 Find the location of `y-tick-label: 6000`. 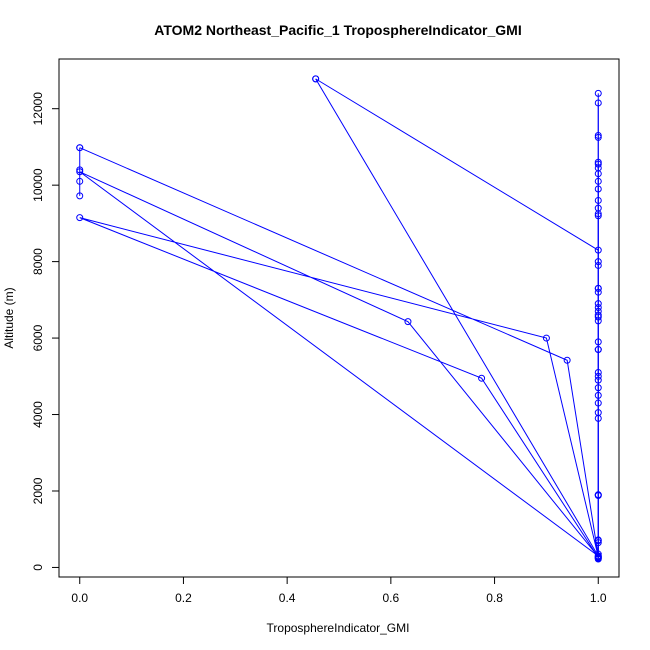

y-tick-label: 6000 is located at coordinates (38, 337).